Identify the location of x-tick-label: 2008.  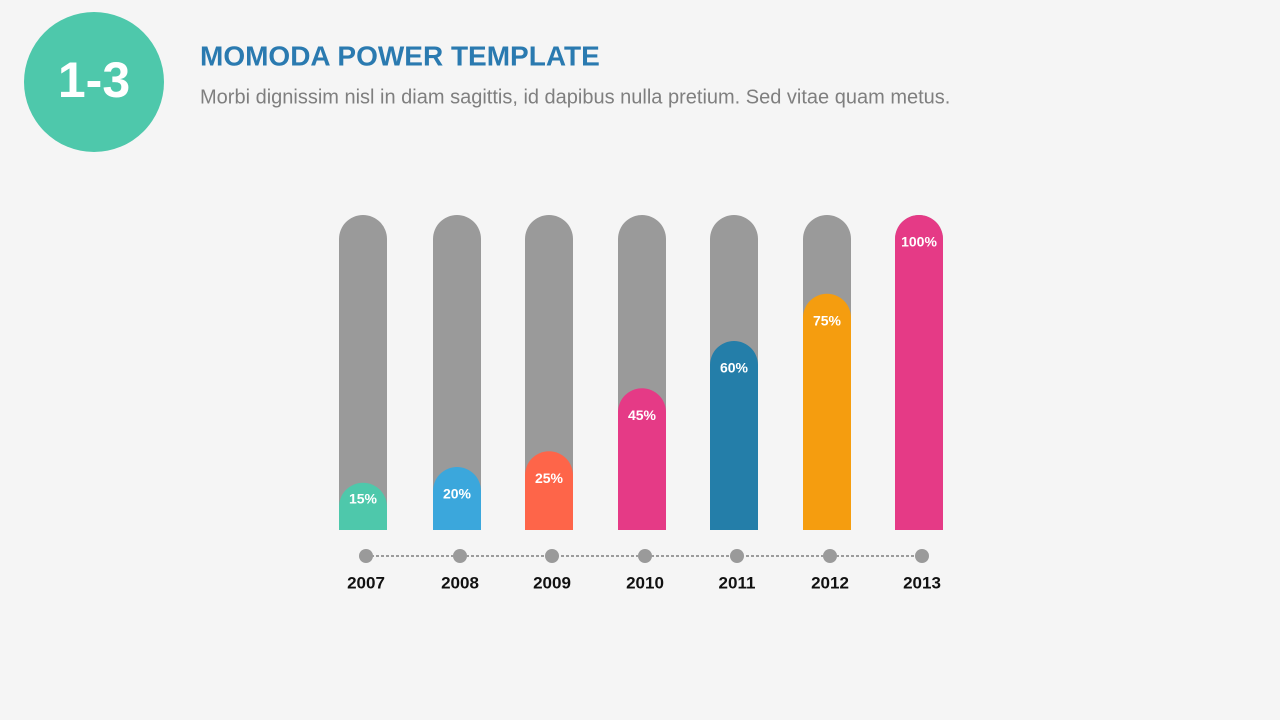
(460, 582).